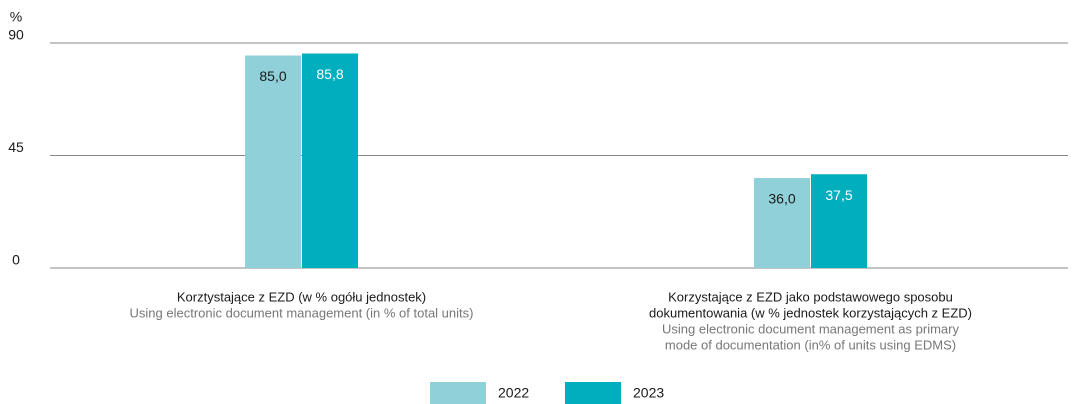 The height and width of the screenshot is (404, 1082). Describe the element at coordinates (16, 260) in the screenshot. I see `y-tick-label: 0` at that location.